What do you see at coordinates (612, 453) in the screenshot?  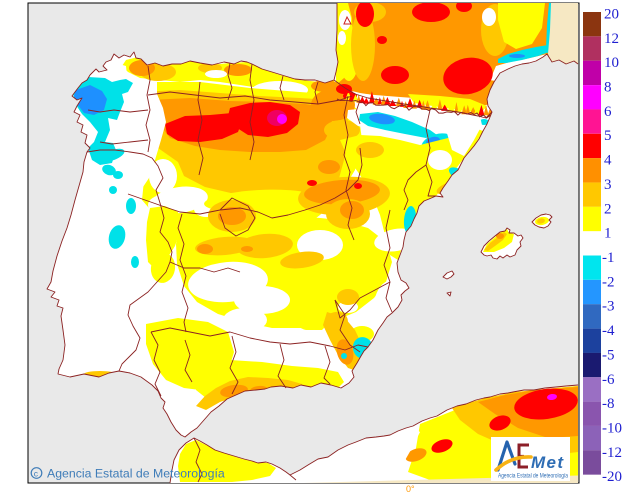 I see `svg-text: -12` at bounding box center [612, 453].